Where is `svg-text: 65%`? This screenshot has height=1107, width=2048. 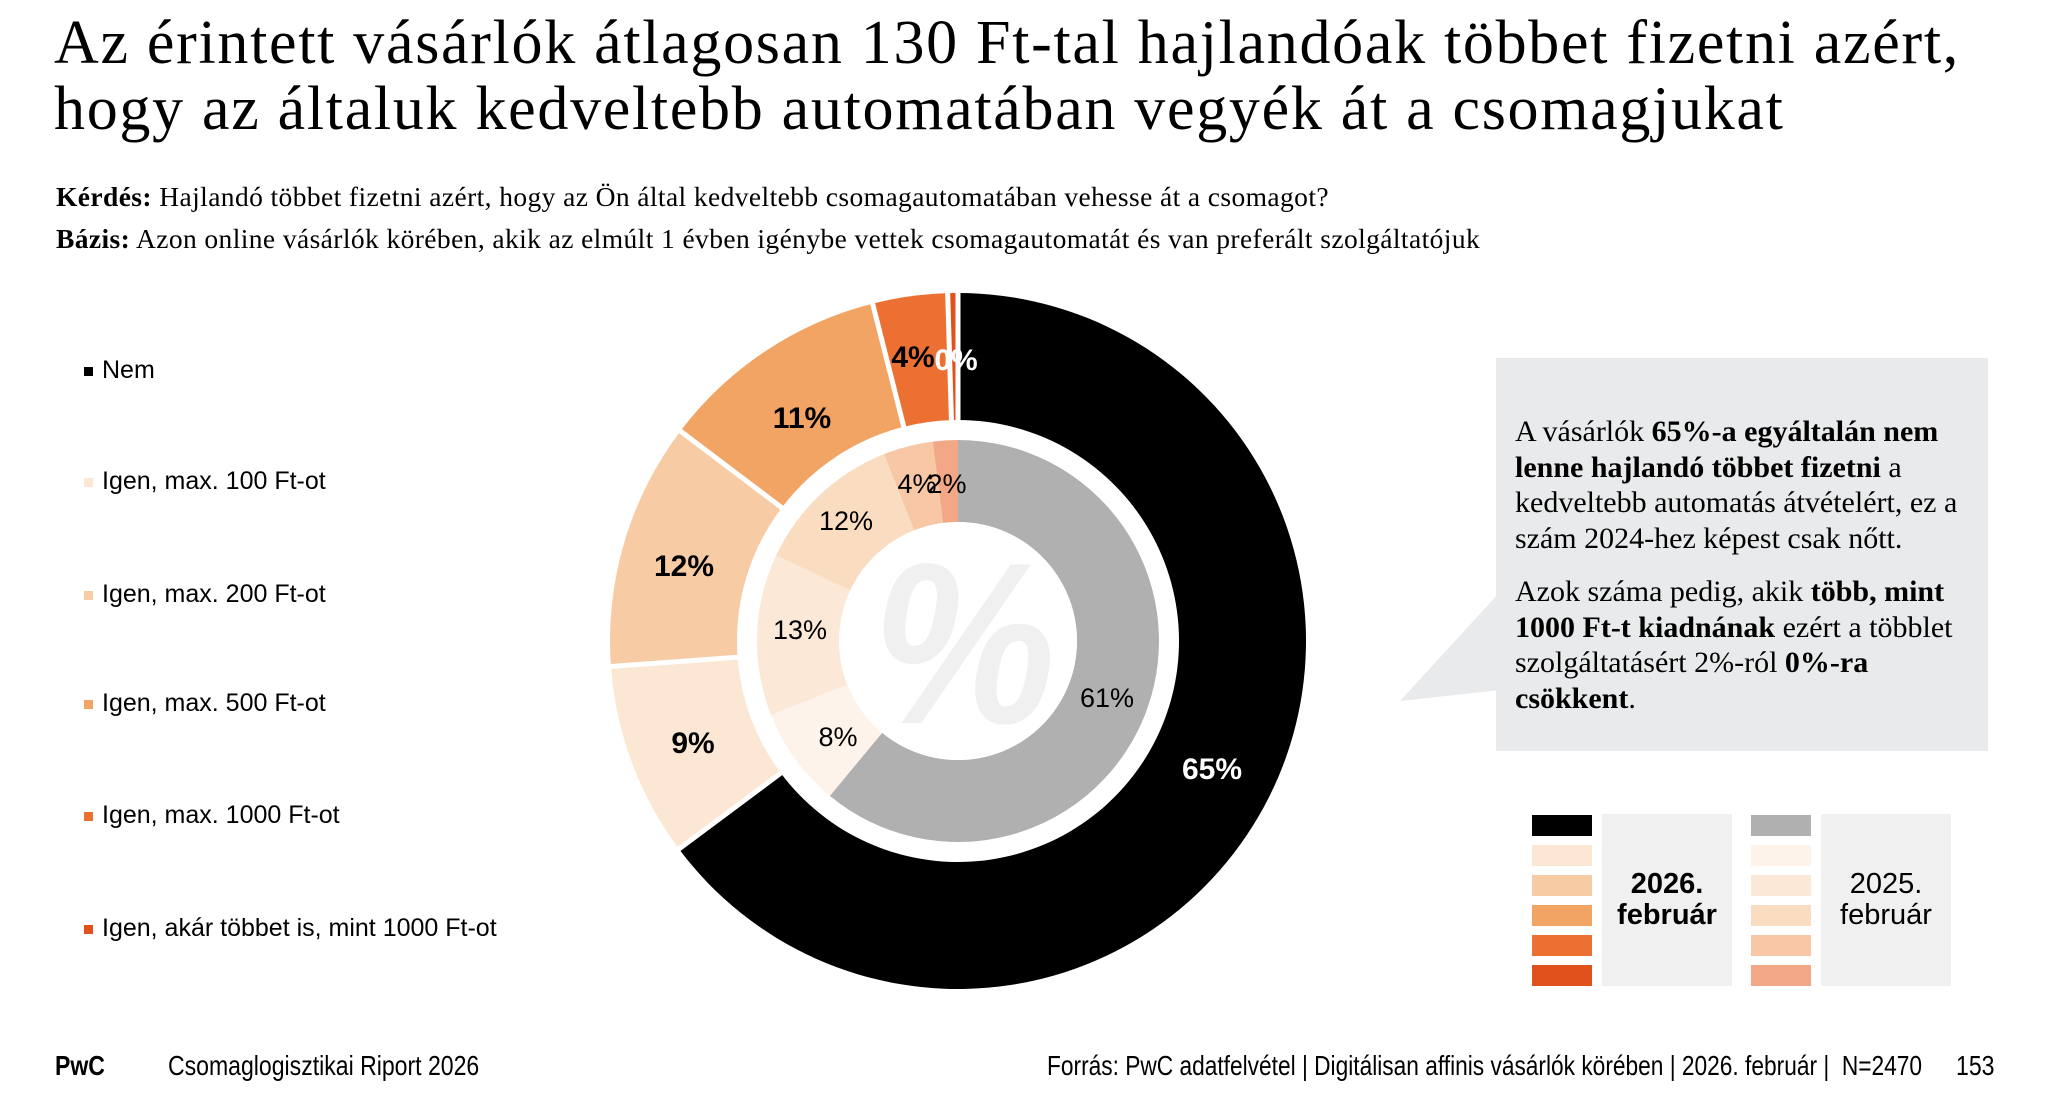 svg-text: 65% is located at coordinates (1212, 769).